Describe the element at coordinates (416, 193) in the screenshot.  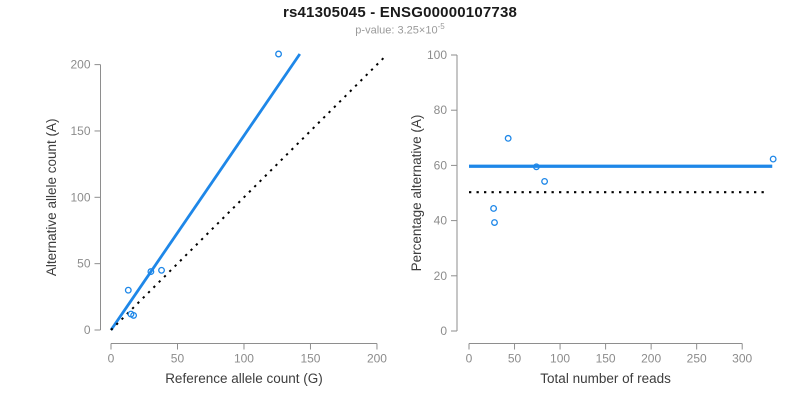
I see `y-axis-title: Percentage alternative (A)` at that location.